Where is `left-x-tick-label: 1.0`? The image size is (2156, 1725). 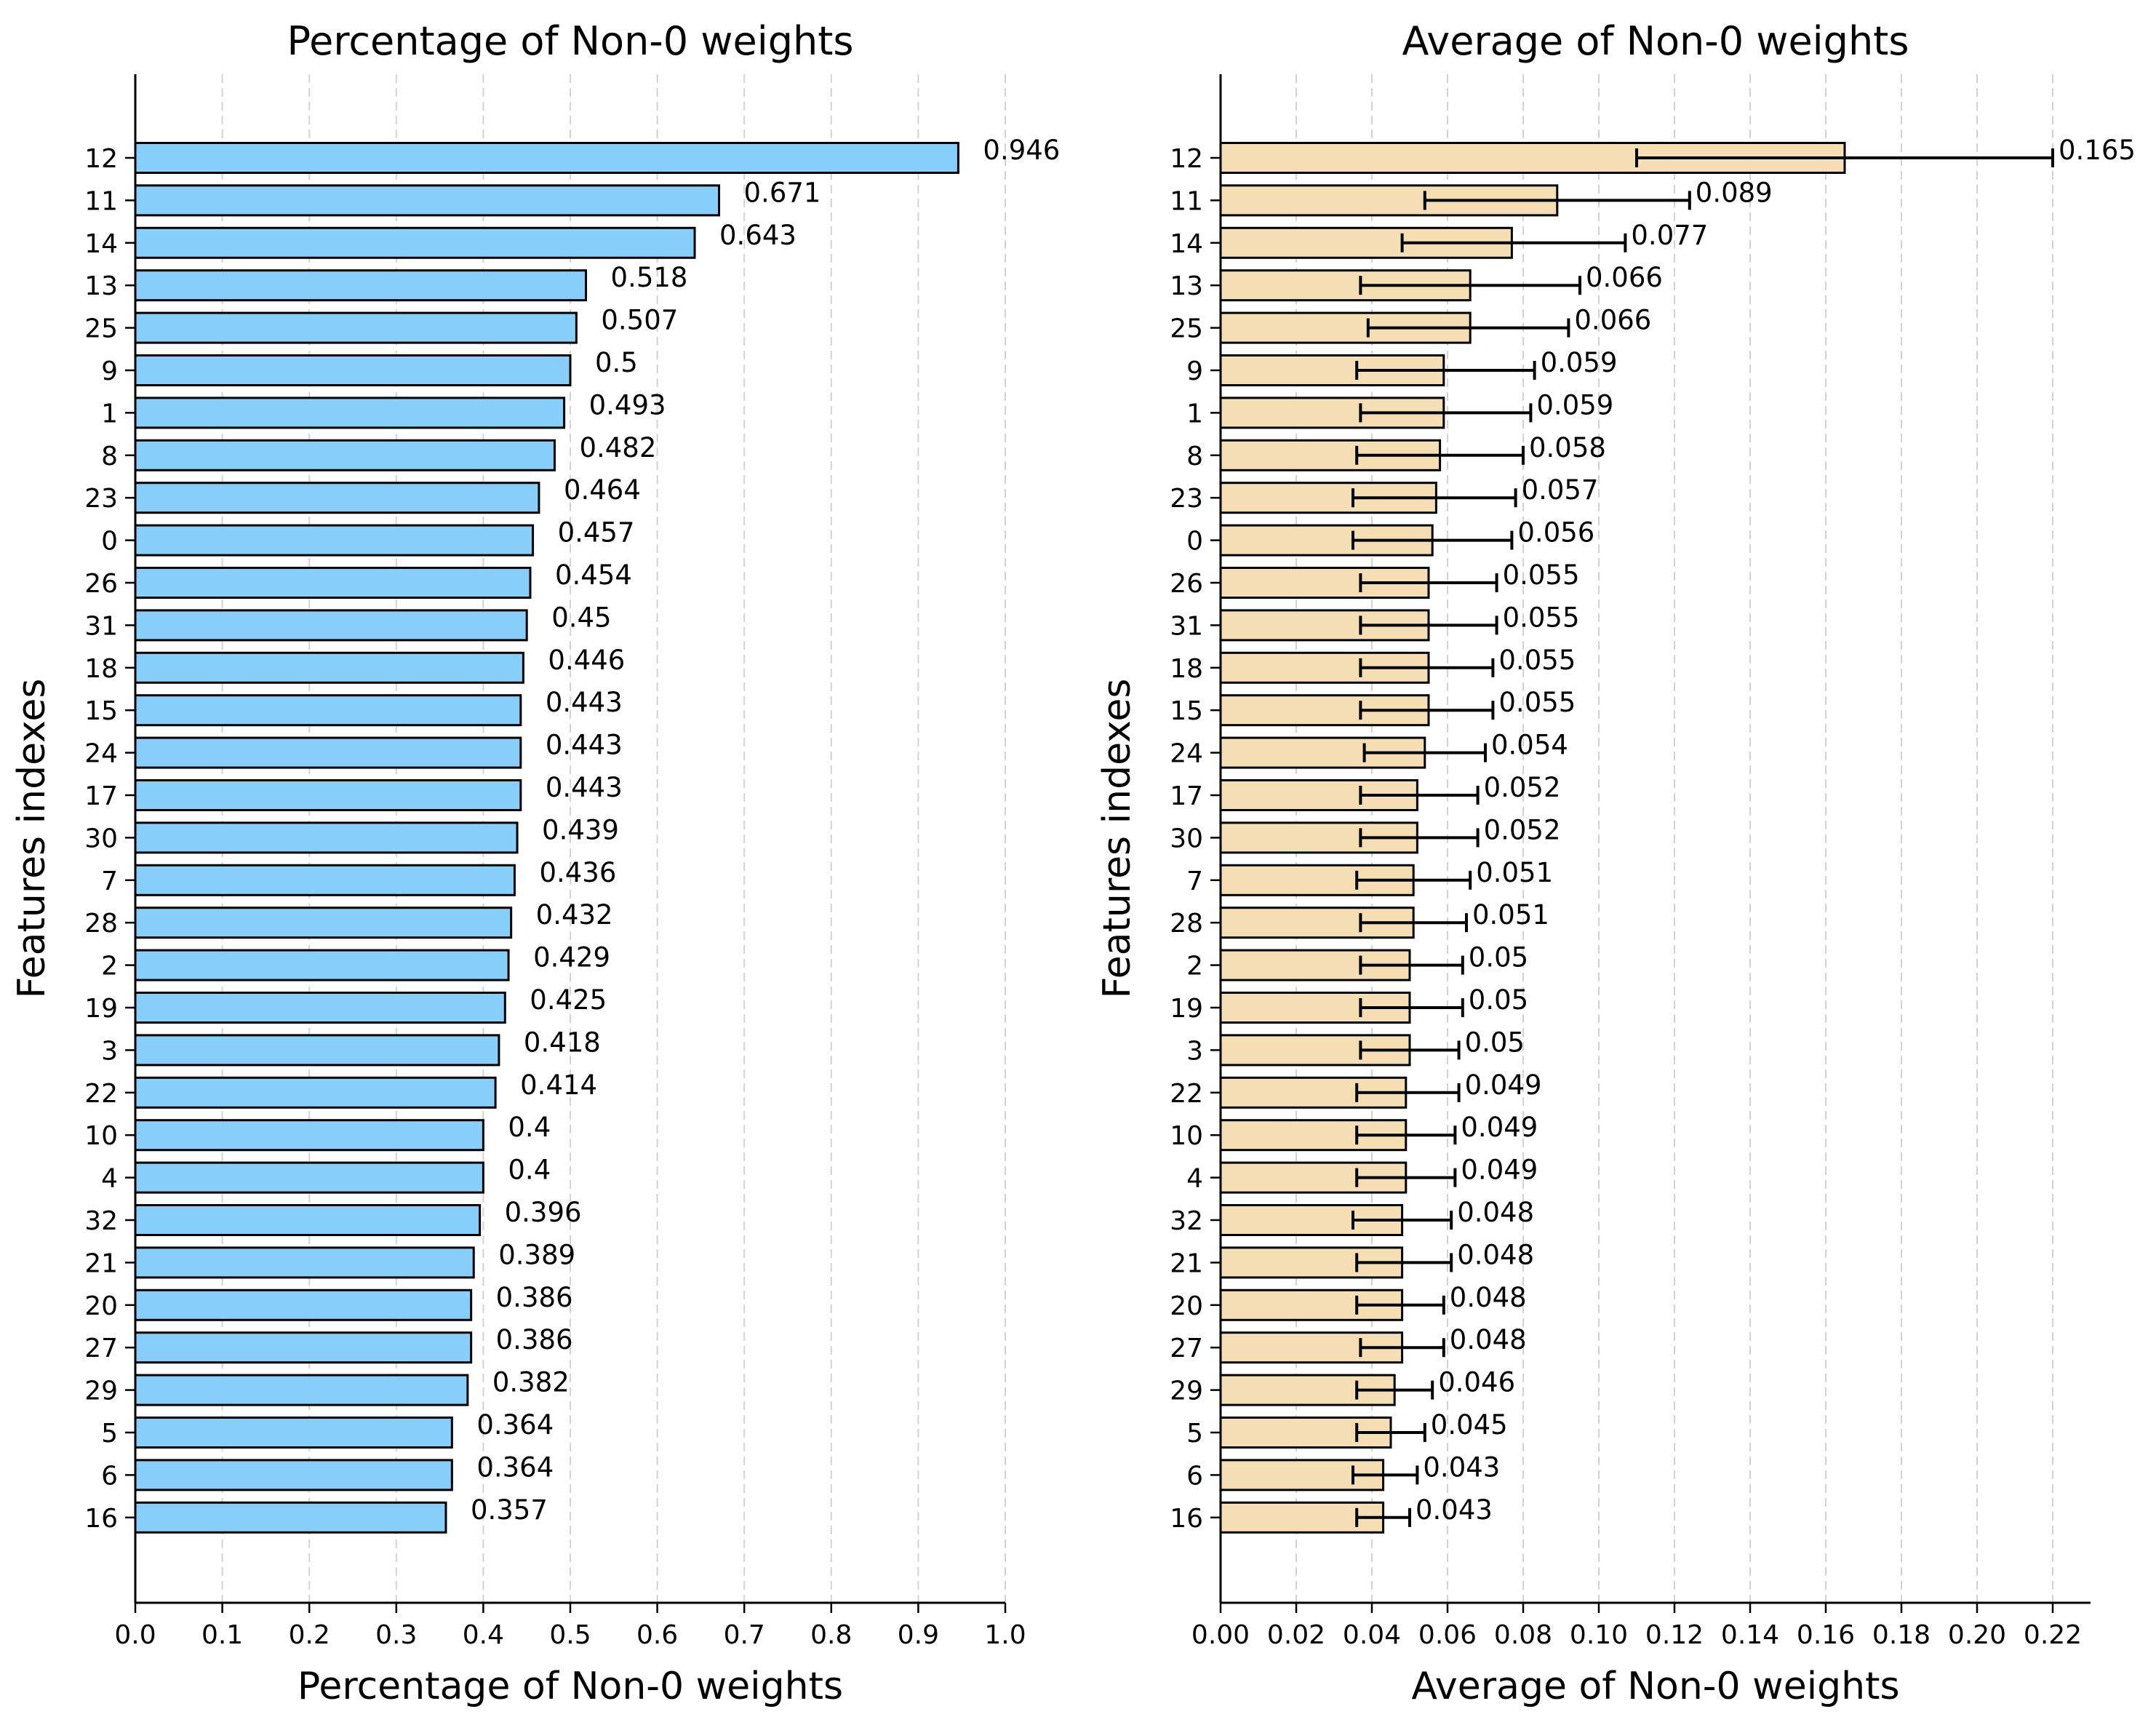 left-x-tick-label: 1.0 is located at coordinates (1005, 1635).